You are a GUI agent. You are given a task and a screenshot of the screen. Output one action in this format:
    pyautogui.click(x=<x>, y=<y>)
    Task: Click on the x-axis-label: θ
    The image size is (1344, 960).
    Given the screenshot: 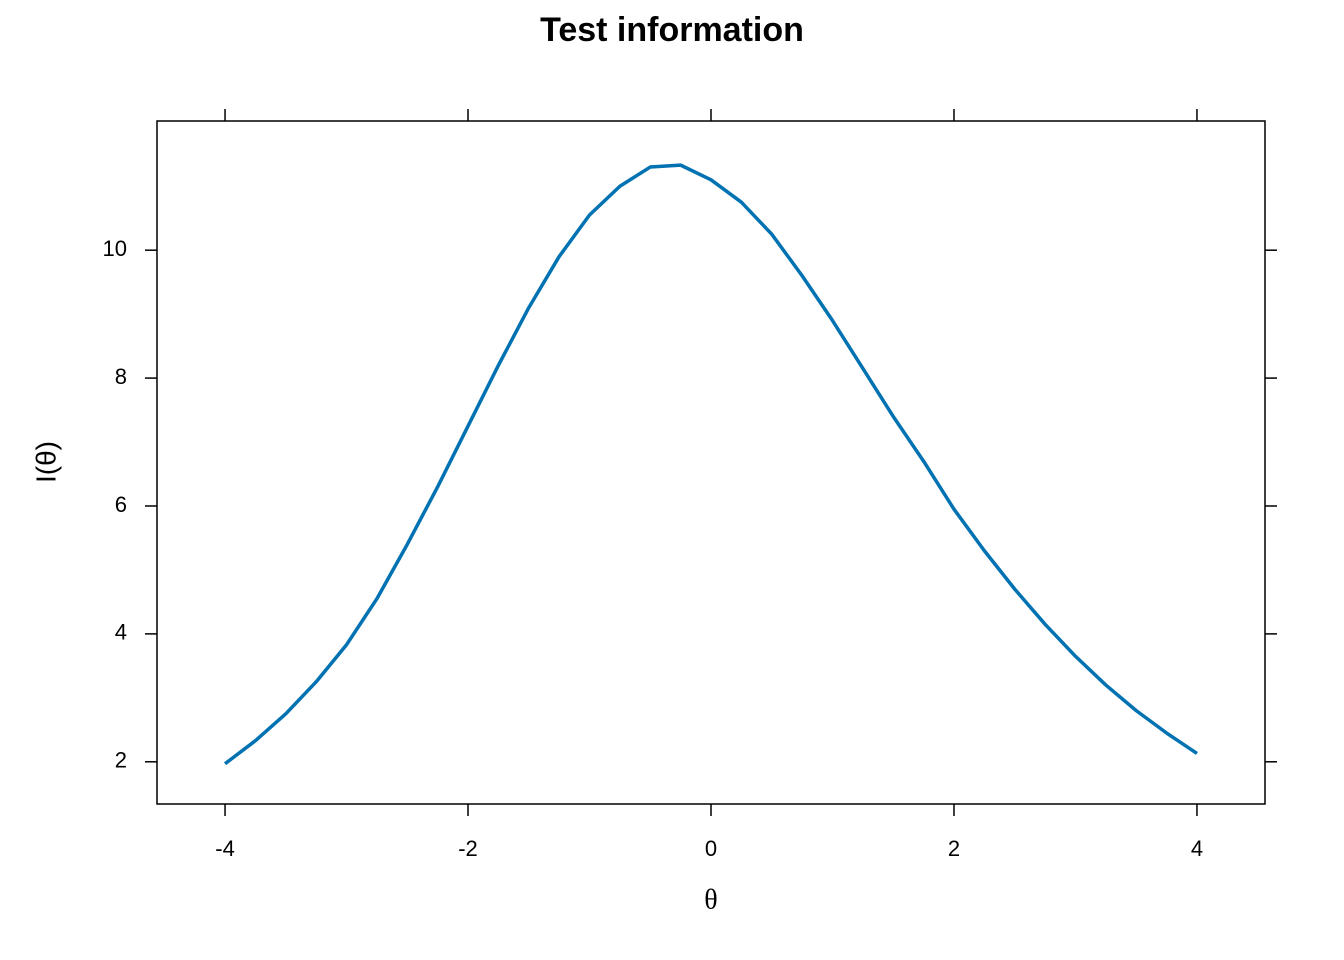 What is the action you would take?
    pyautogui.click(x=710, y=899)
    